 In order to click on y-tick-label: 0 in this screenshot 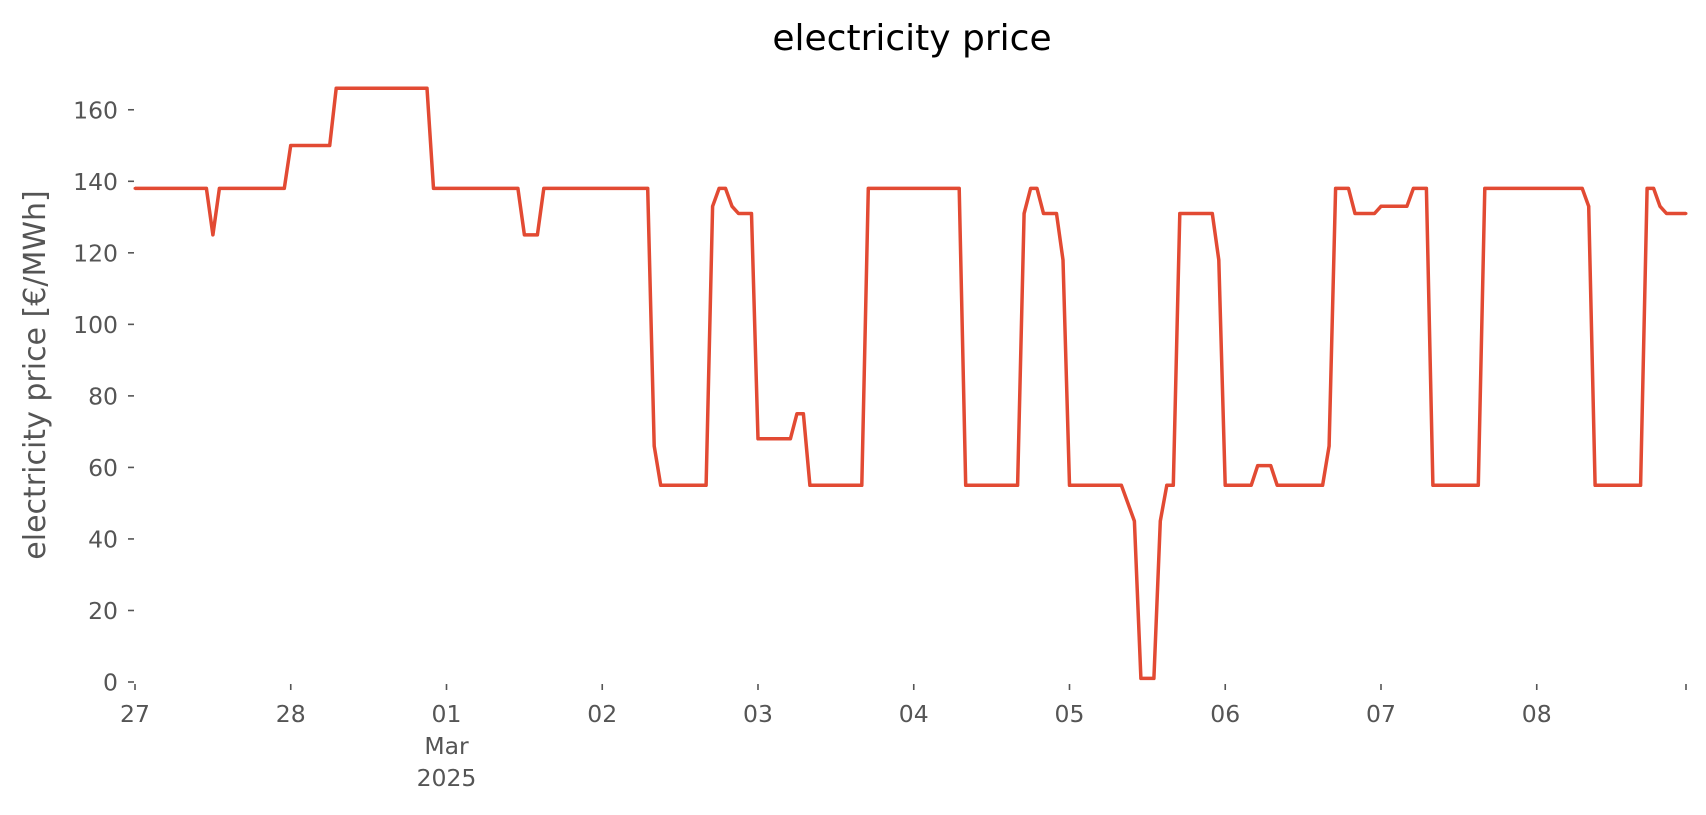, I will do `click(110, 683)`.